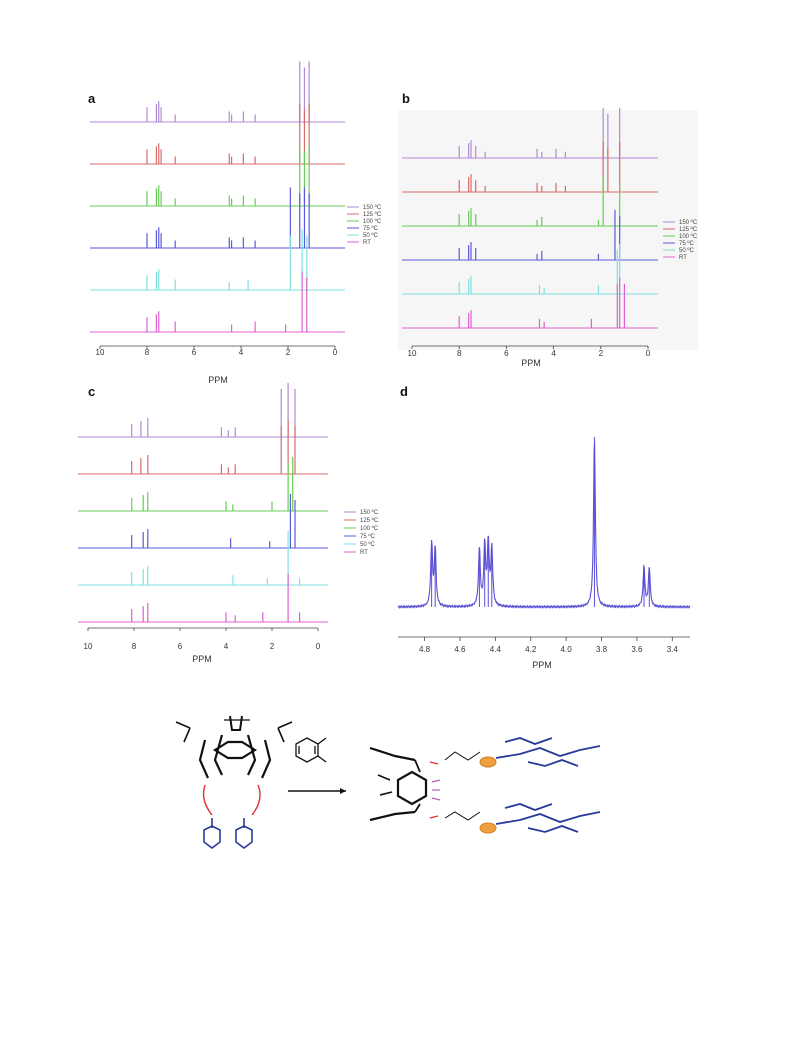  I want to click on panel-d-tick-label: 4.2, so click(531, 649).